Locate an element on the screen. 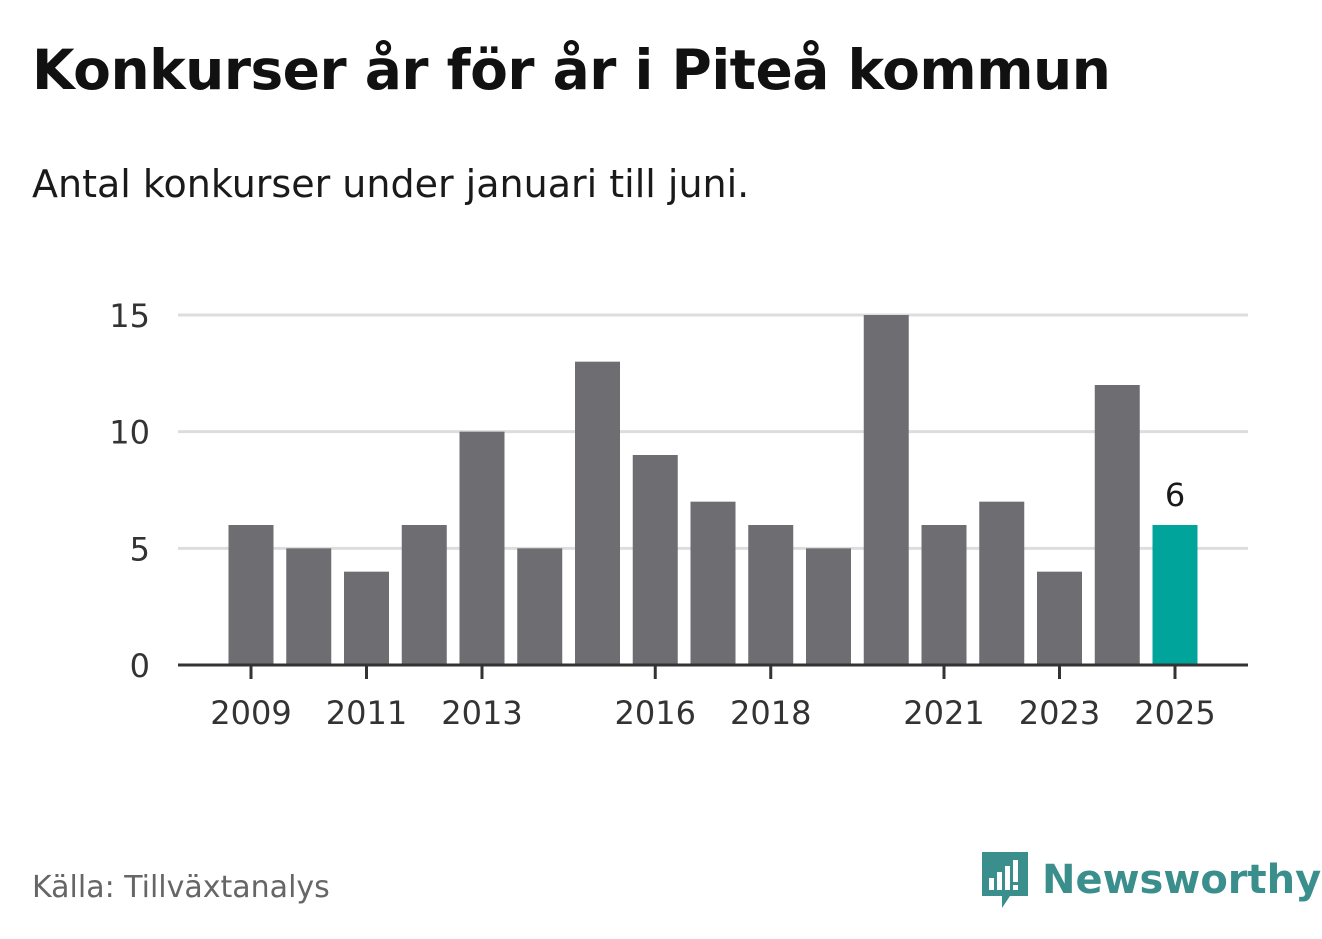 This screenshot has width=1322, height=939. y-tick-label: 15 is located at coordinates (129, 316).